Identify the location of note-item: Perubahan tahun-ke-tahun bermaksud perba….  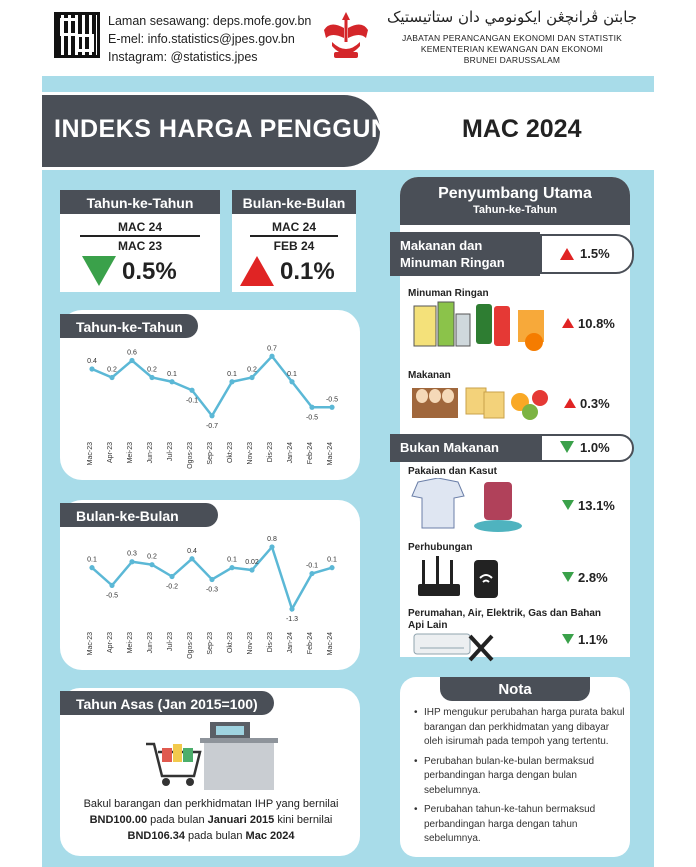
(520, 825).